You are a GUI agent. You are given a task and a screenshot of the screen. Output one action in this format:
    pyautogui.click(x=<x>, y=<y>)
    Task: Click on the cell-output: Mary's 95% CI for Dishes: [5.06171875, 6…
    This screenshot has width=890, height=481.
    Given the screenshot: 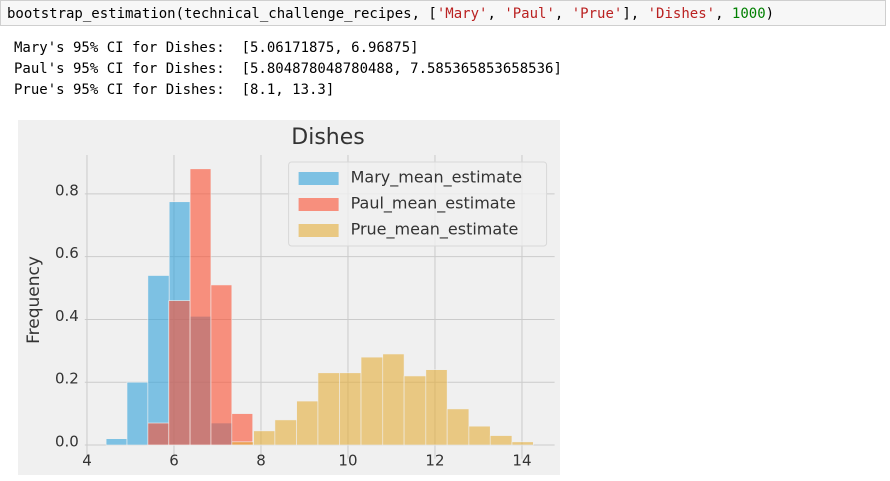 What is the action you would take?
    pyautogui.click(x=288, y=69)
    